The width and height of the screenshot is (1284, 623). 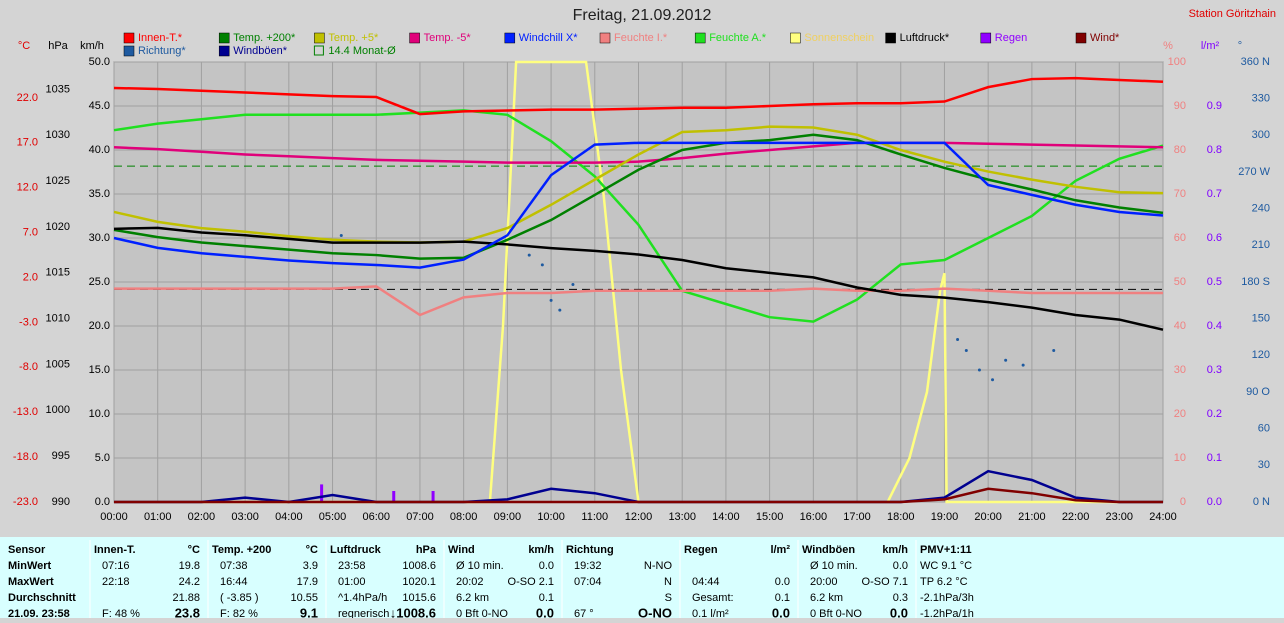 I want to click on cell-left: 07:04, so click(x=588, y=582).